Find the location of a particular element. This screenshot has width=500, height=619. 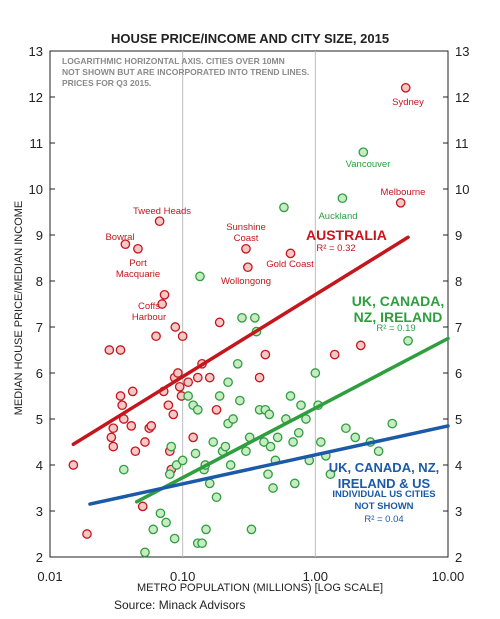

city-label: Wollongong is located at coordinates (246, 281).